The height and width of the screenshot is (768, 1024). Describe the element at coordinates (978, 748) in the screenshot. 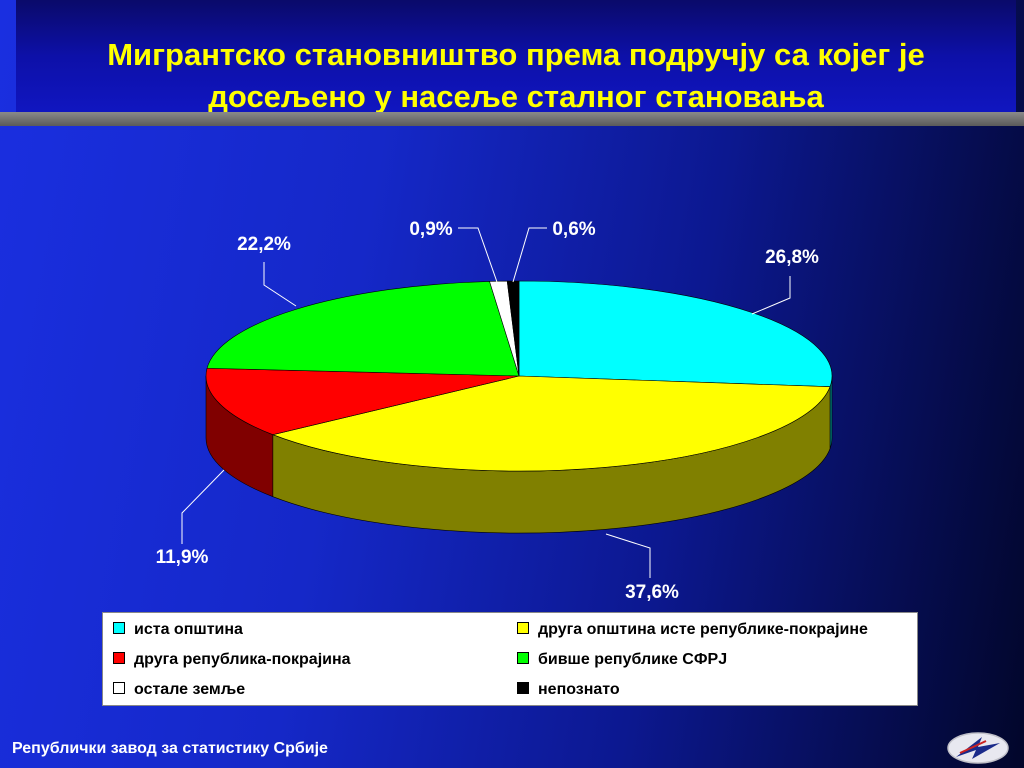

I see `rzs-logo-icon` at that location.